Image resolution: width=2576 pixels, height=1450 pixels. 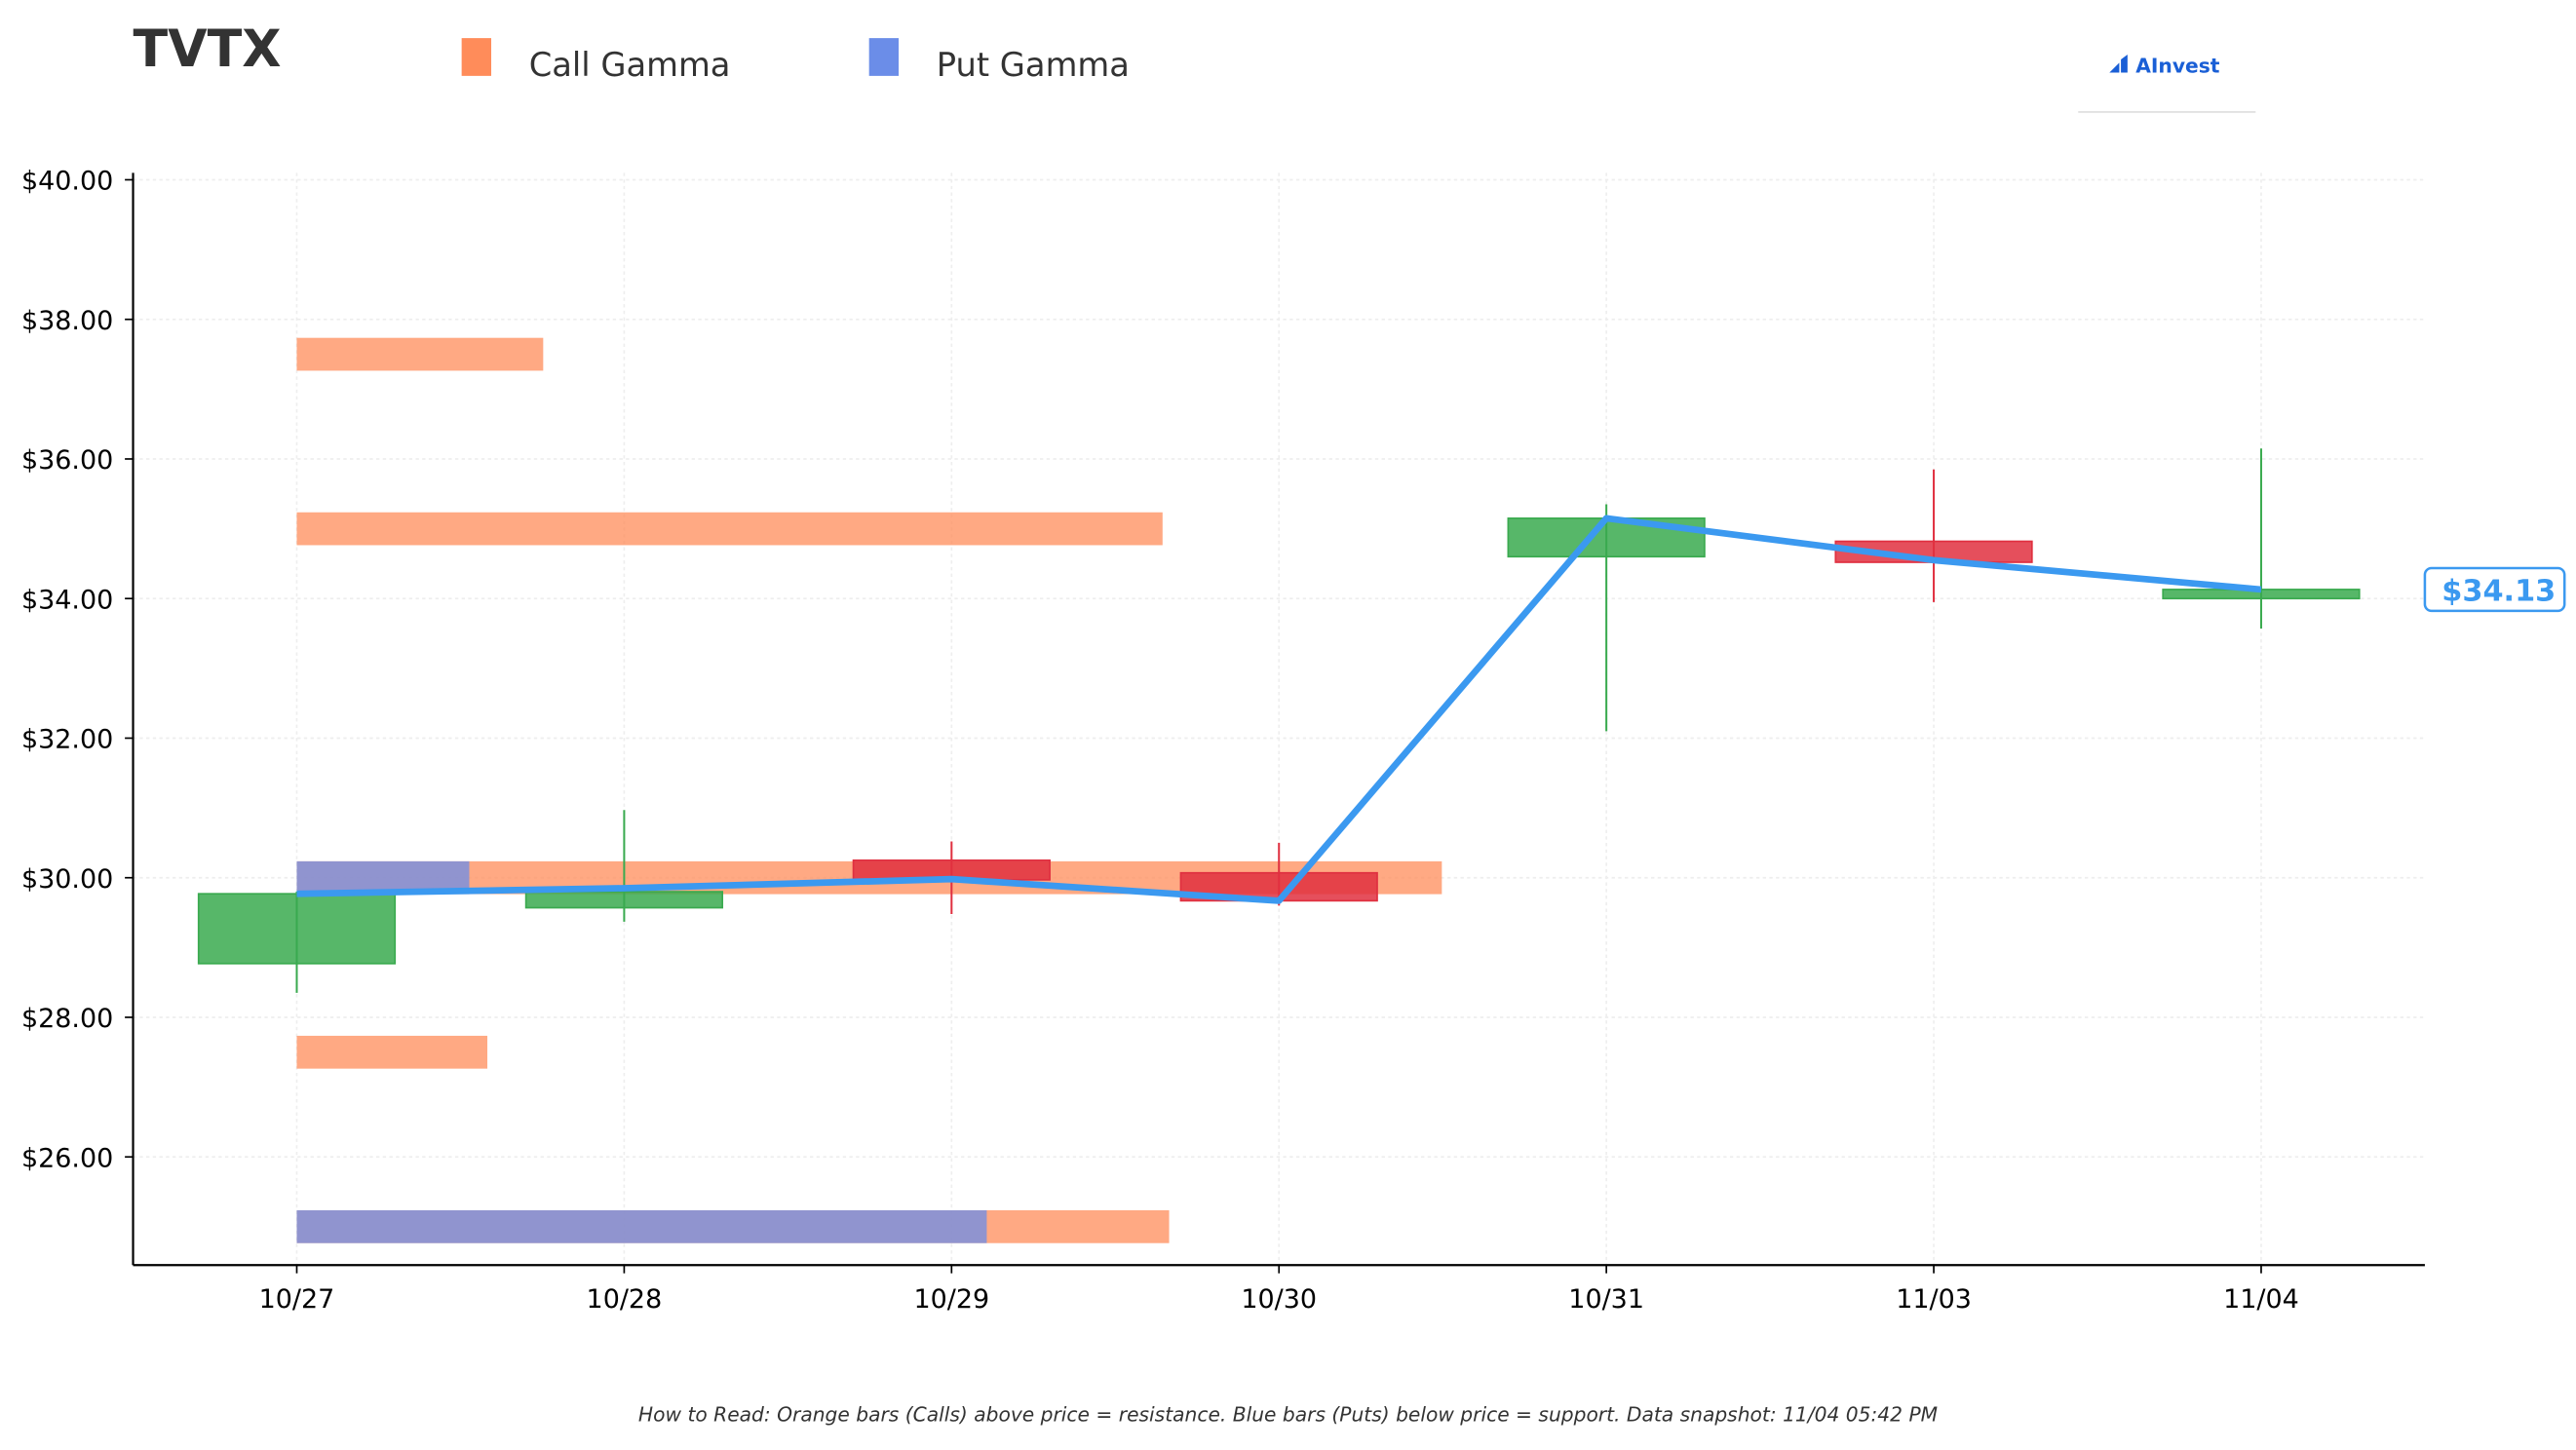 I want to click on x-tick-label: 10/29, so click(x=951, y=1299).